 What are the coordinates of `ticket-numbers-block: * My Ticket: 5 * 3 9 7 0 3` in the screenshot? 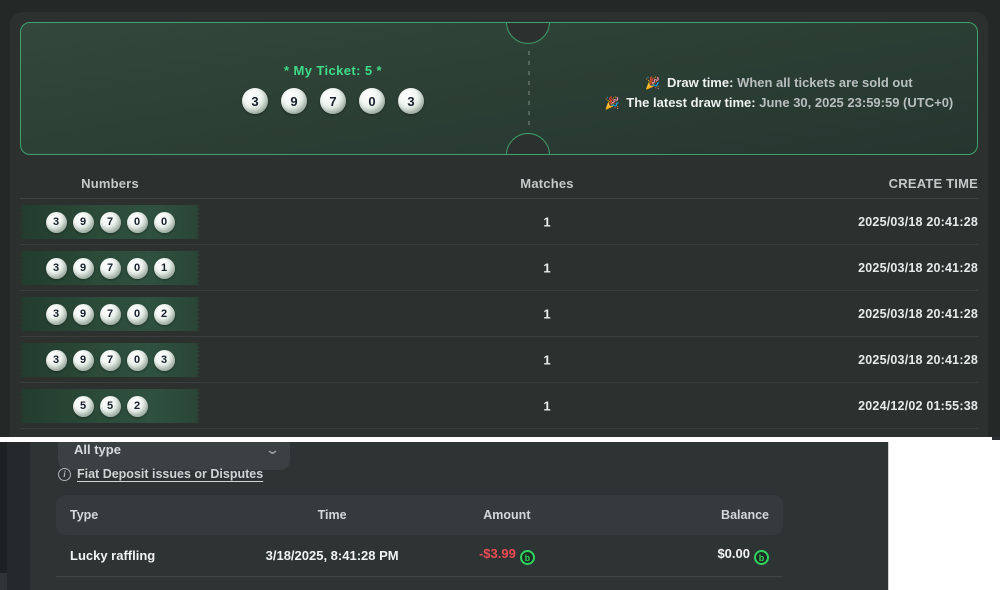 It's located at (333, 88).